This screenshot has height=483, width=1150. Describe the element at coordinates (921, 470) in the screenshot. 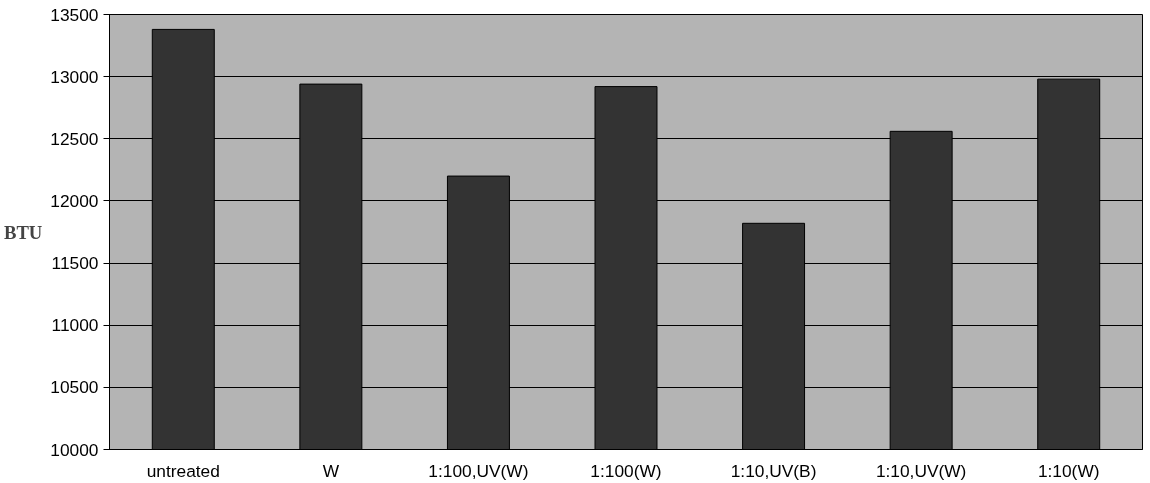

I see `x-tick-label: 1:10,UV(W)` at that location.